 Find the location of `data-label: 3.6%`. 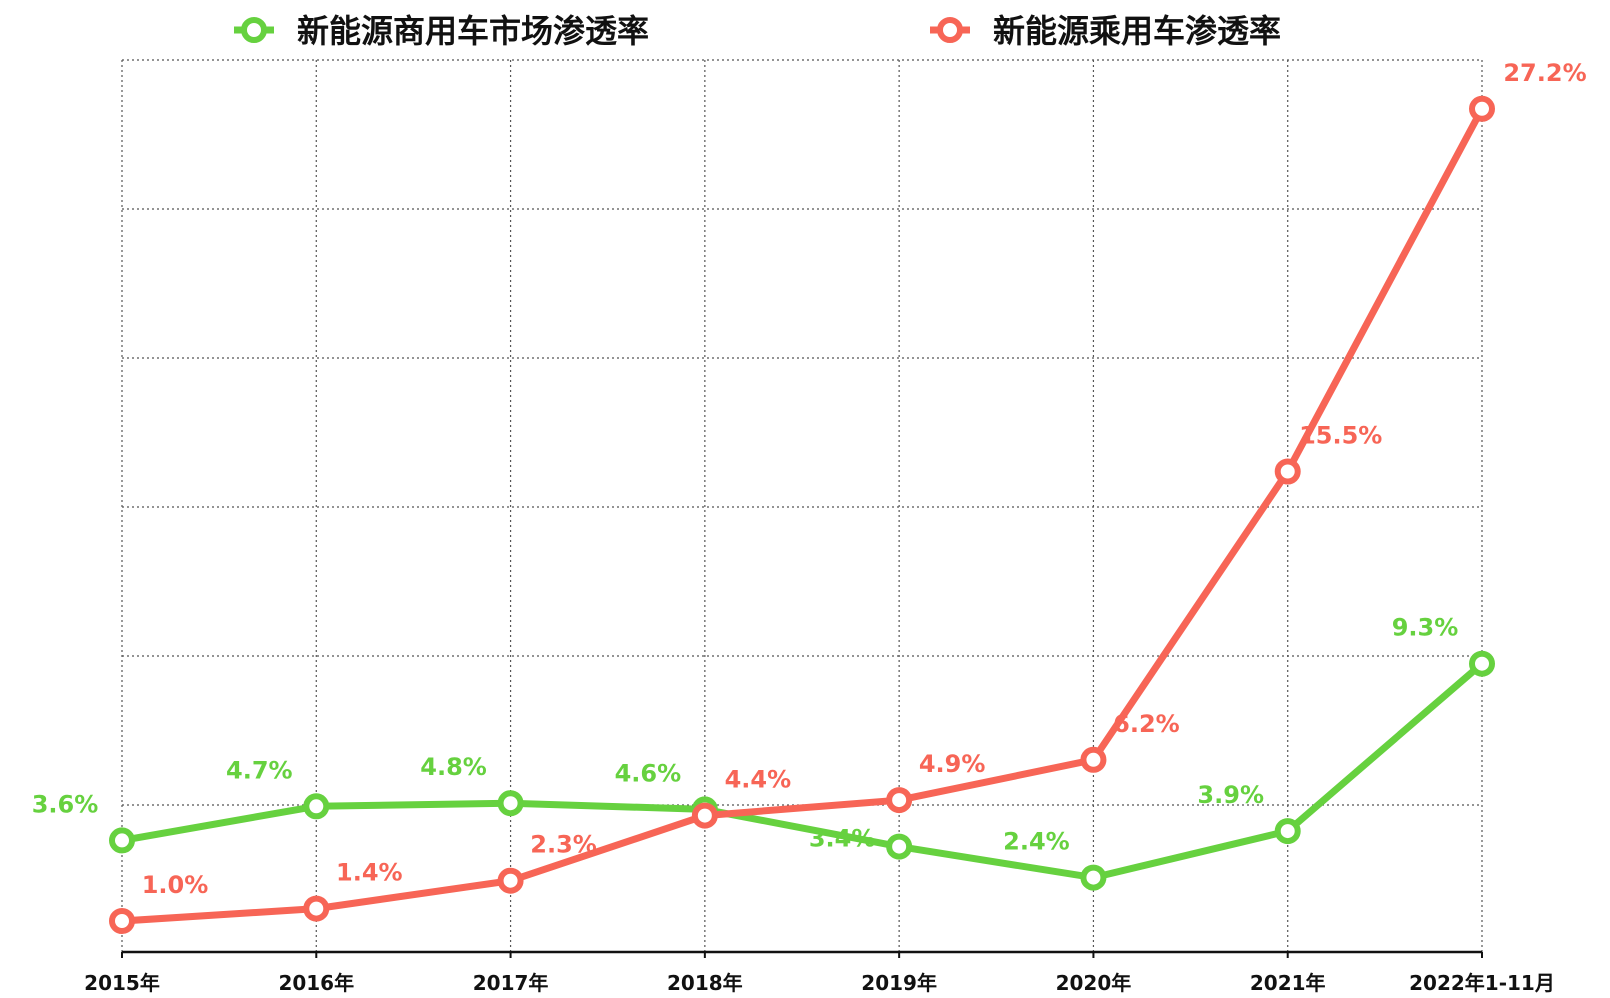

data-label: 3.6% is located at coordinates (65, 804).